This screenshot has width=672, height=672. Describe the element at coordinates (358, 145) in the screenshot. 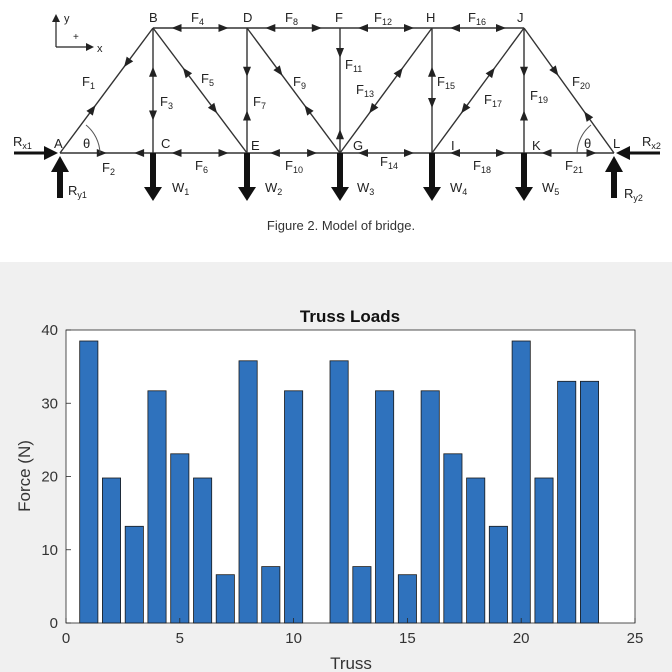

I see `node-label-g: G` at that location.